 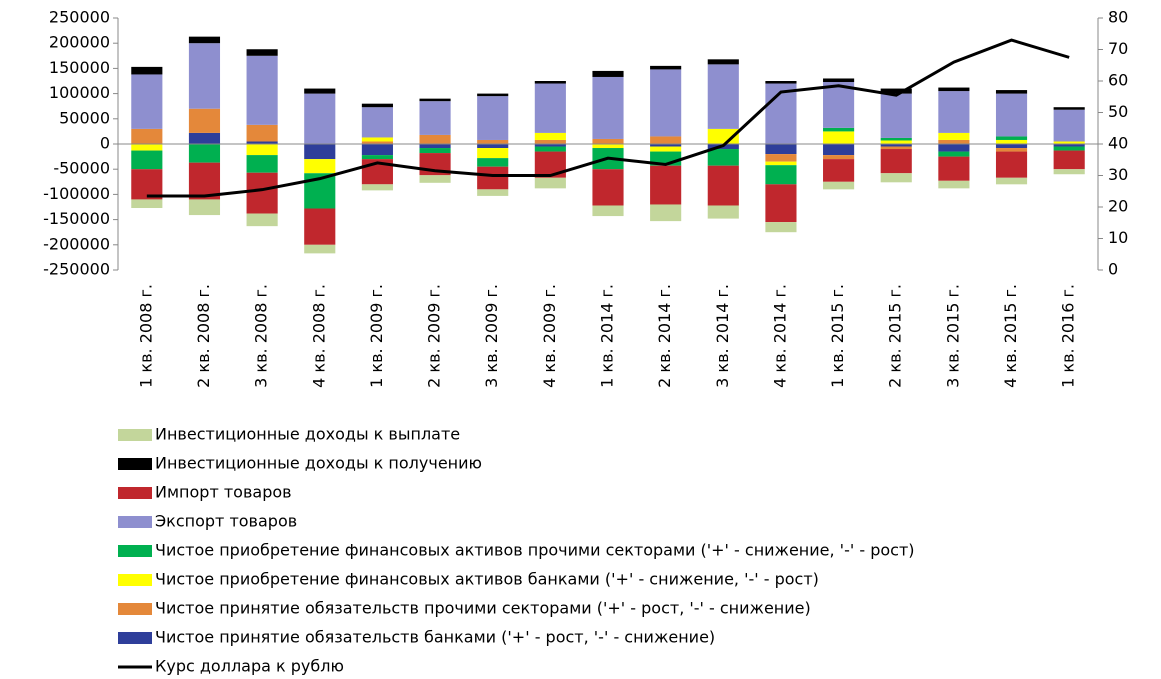 What do you see at coordinates (76, 193) in the screenshot?
I see `y-tick-label: -100000` at bounding box center [76, 193].